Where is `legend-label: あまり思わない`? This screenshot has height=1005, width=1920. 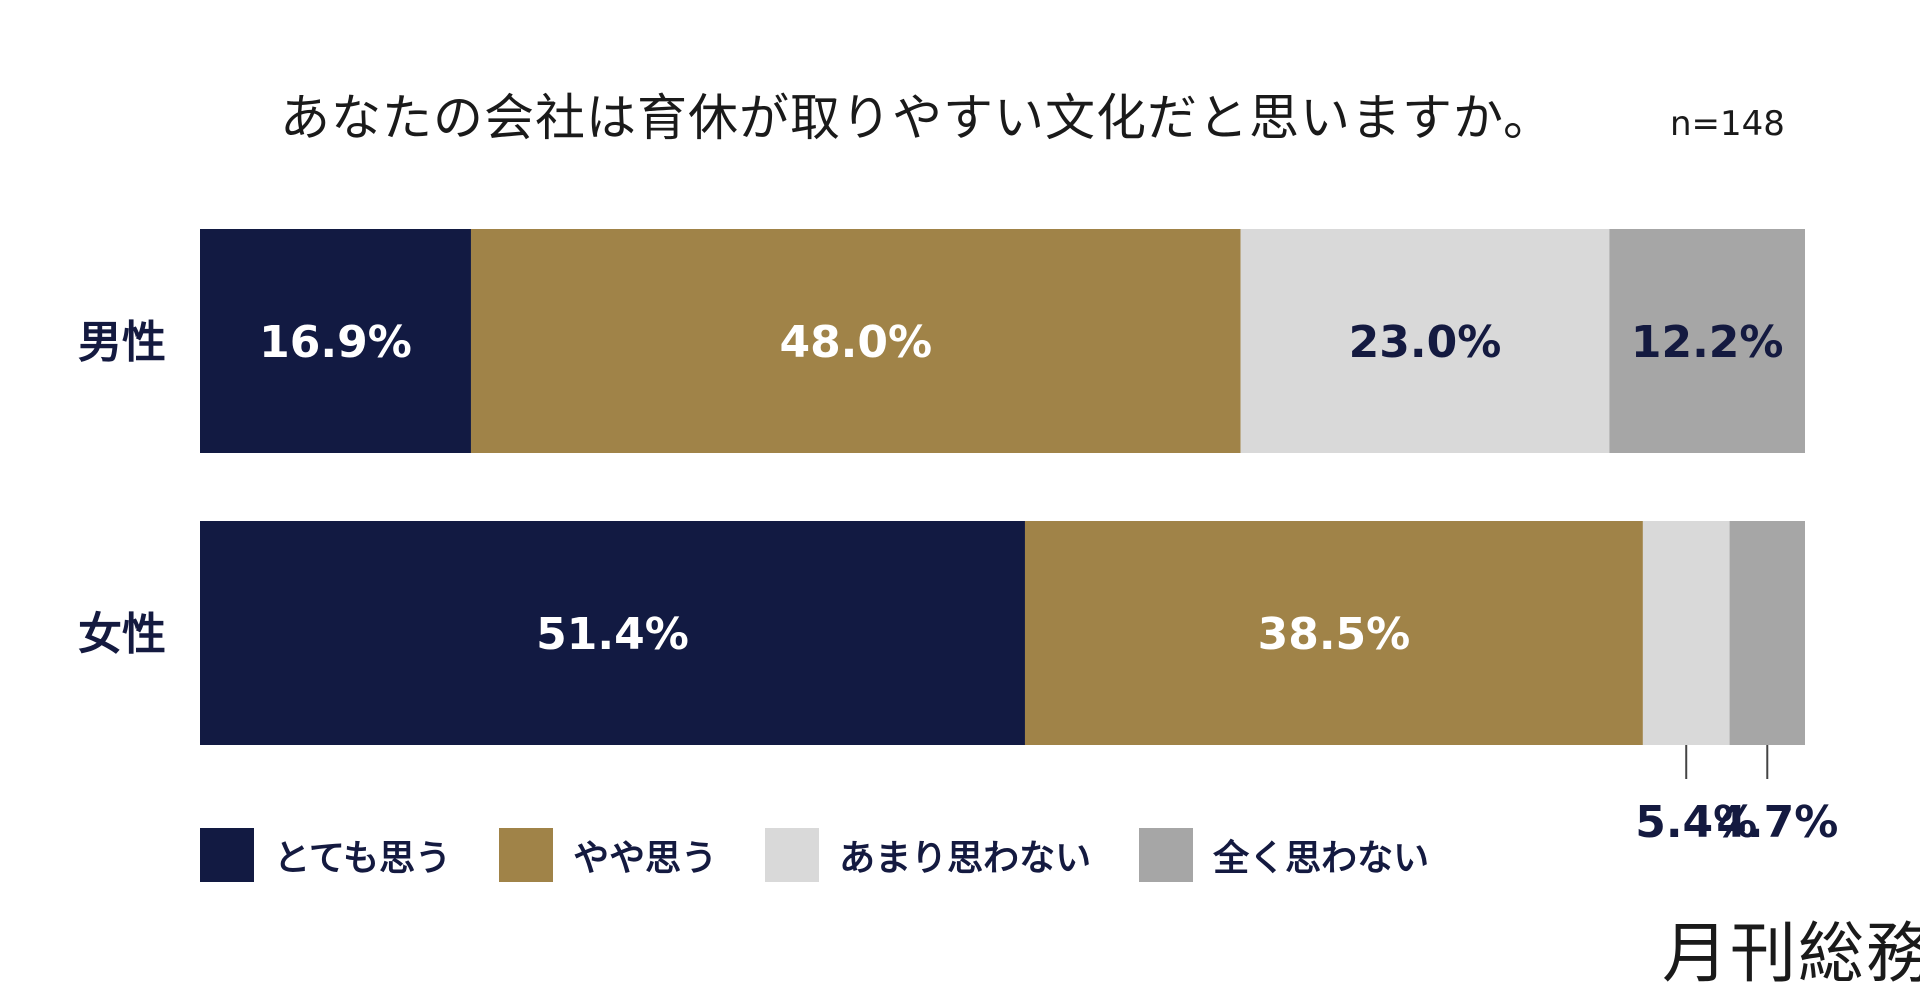 legend-label: あまり思わない is located at coordinates (965, 858).